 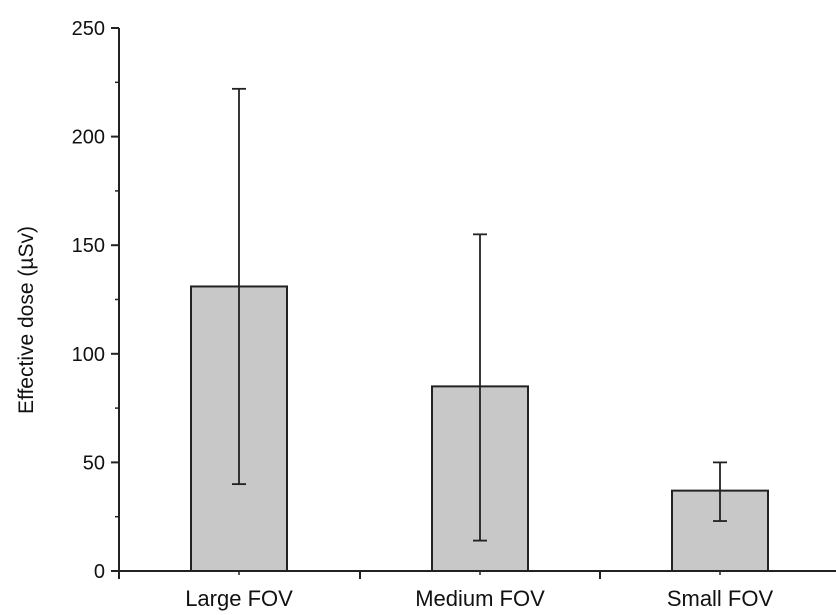 What do you see at coordinates (88, 355) in the screenshot?
I see `y-tick-label-100: 100` at bounding box center [88, 355].